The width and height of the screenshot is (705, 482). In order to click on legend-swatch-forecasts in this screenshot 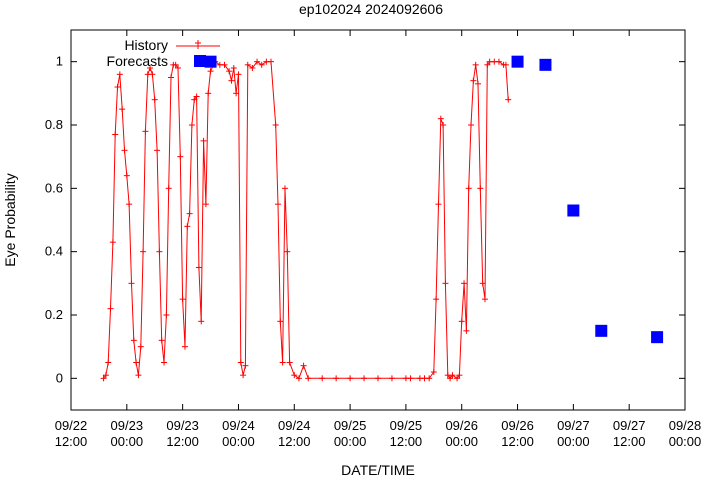, I will do `click(200, 61)`.